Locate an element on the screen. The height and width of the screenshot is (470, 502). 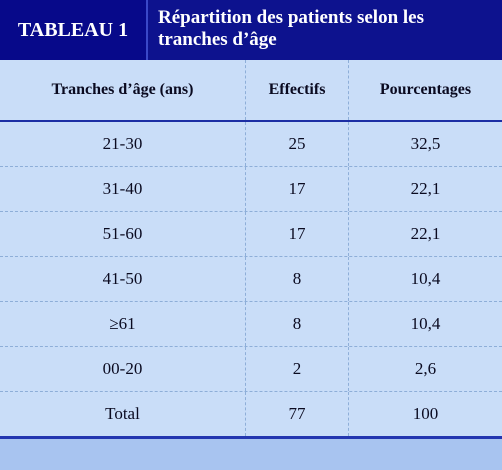
table-row: 31-40 17 22,1 is located at coordinates (251, 189).